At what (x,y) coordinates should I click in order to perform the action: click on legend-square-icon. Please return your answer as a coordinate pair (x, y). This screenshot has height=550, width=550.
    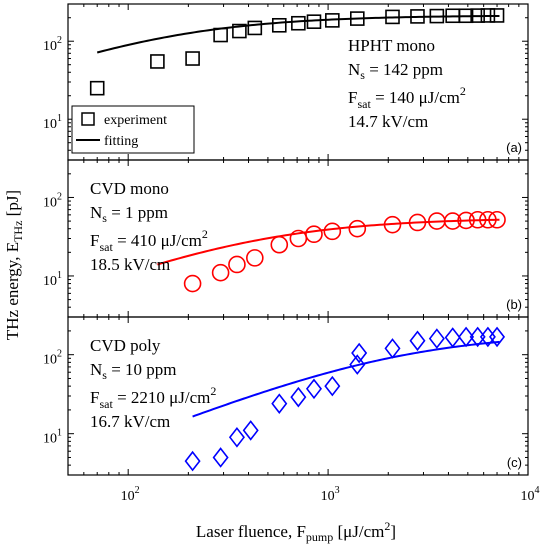
    Looking at the image, I should click on (88, 119).